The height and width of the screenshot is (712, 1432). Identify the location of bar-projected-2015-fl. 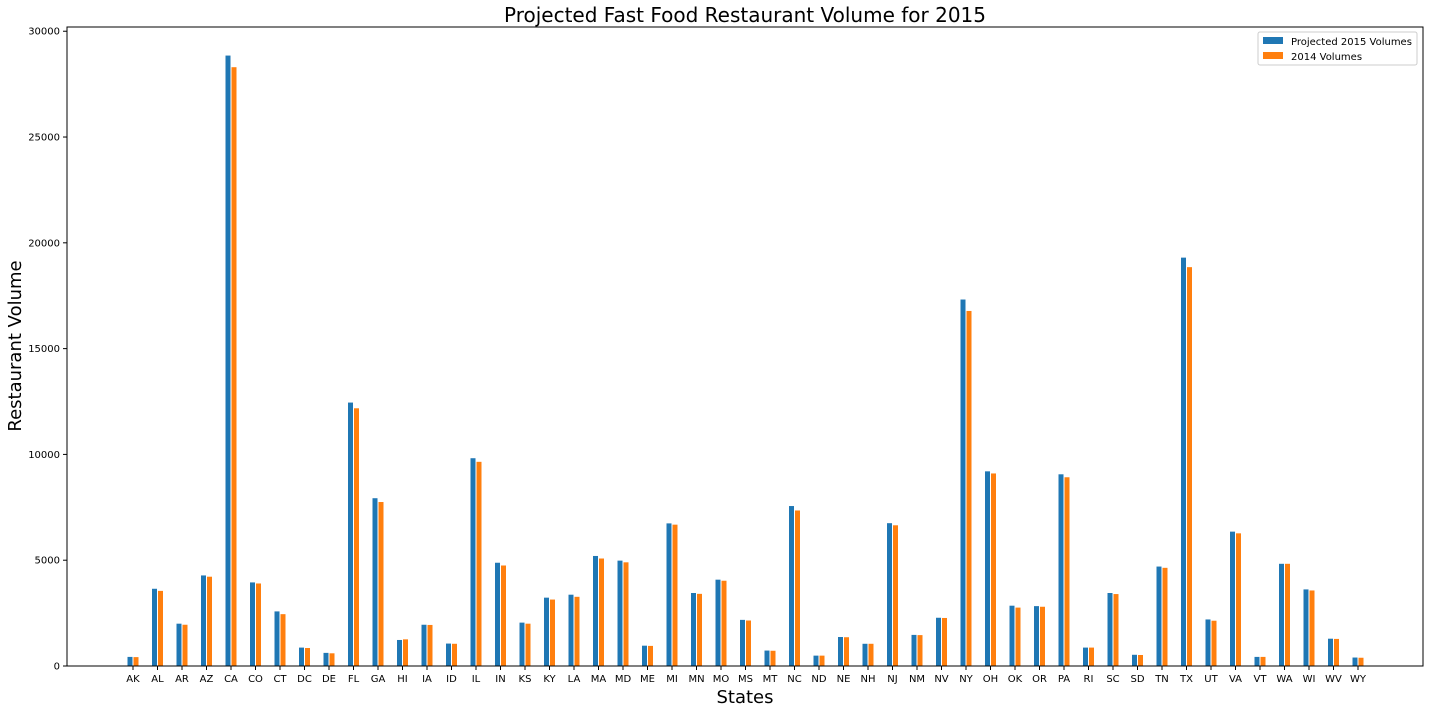
(350, 534).